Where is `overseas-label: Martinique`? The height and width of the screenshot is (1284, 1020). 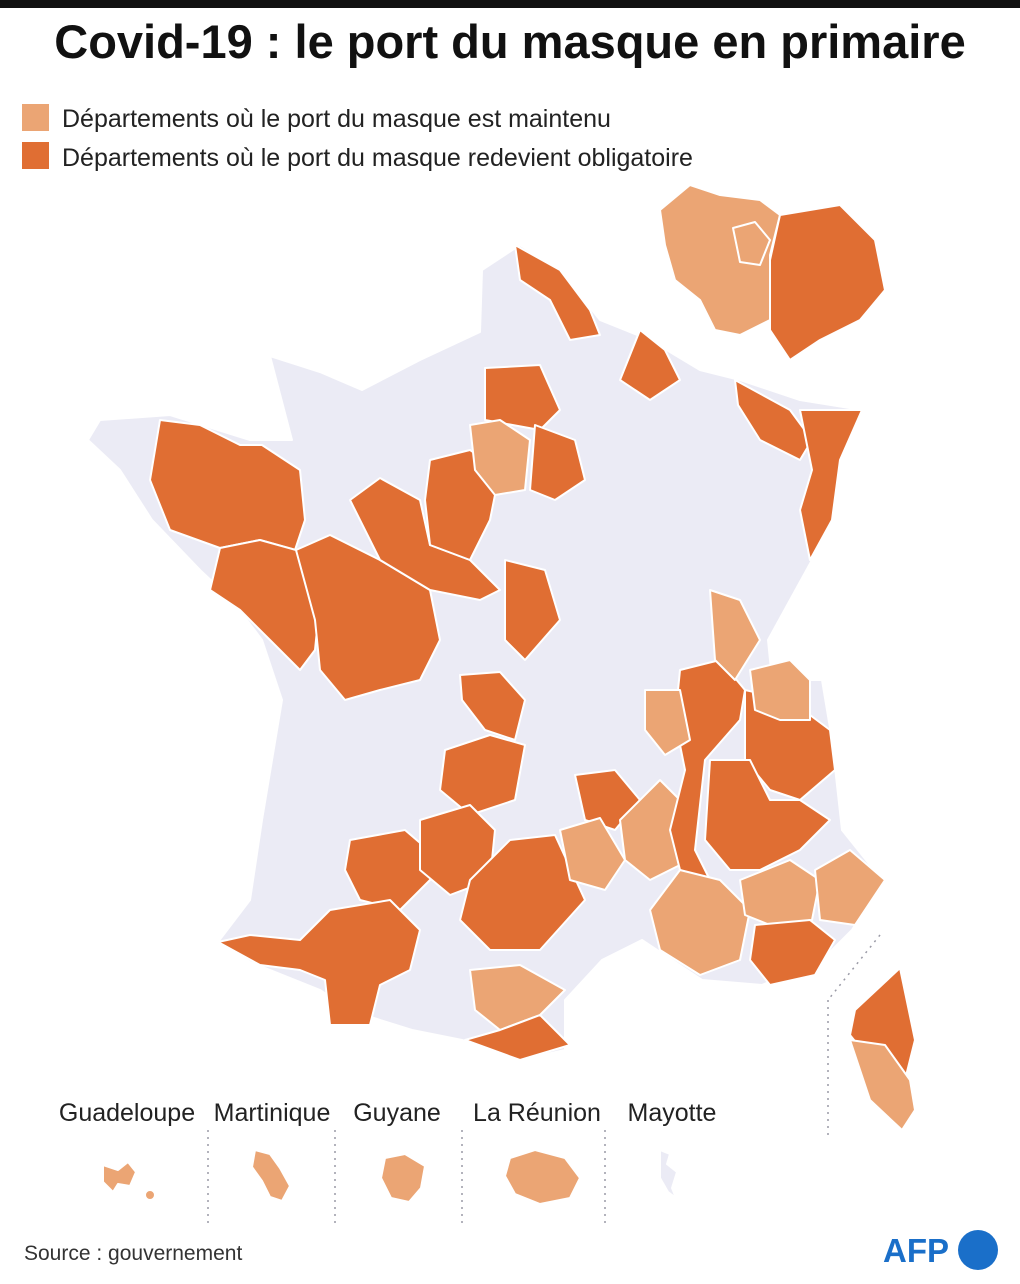
overseas-label: Martinique is located at coordinates (272, 1113).